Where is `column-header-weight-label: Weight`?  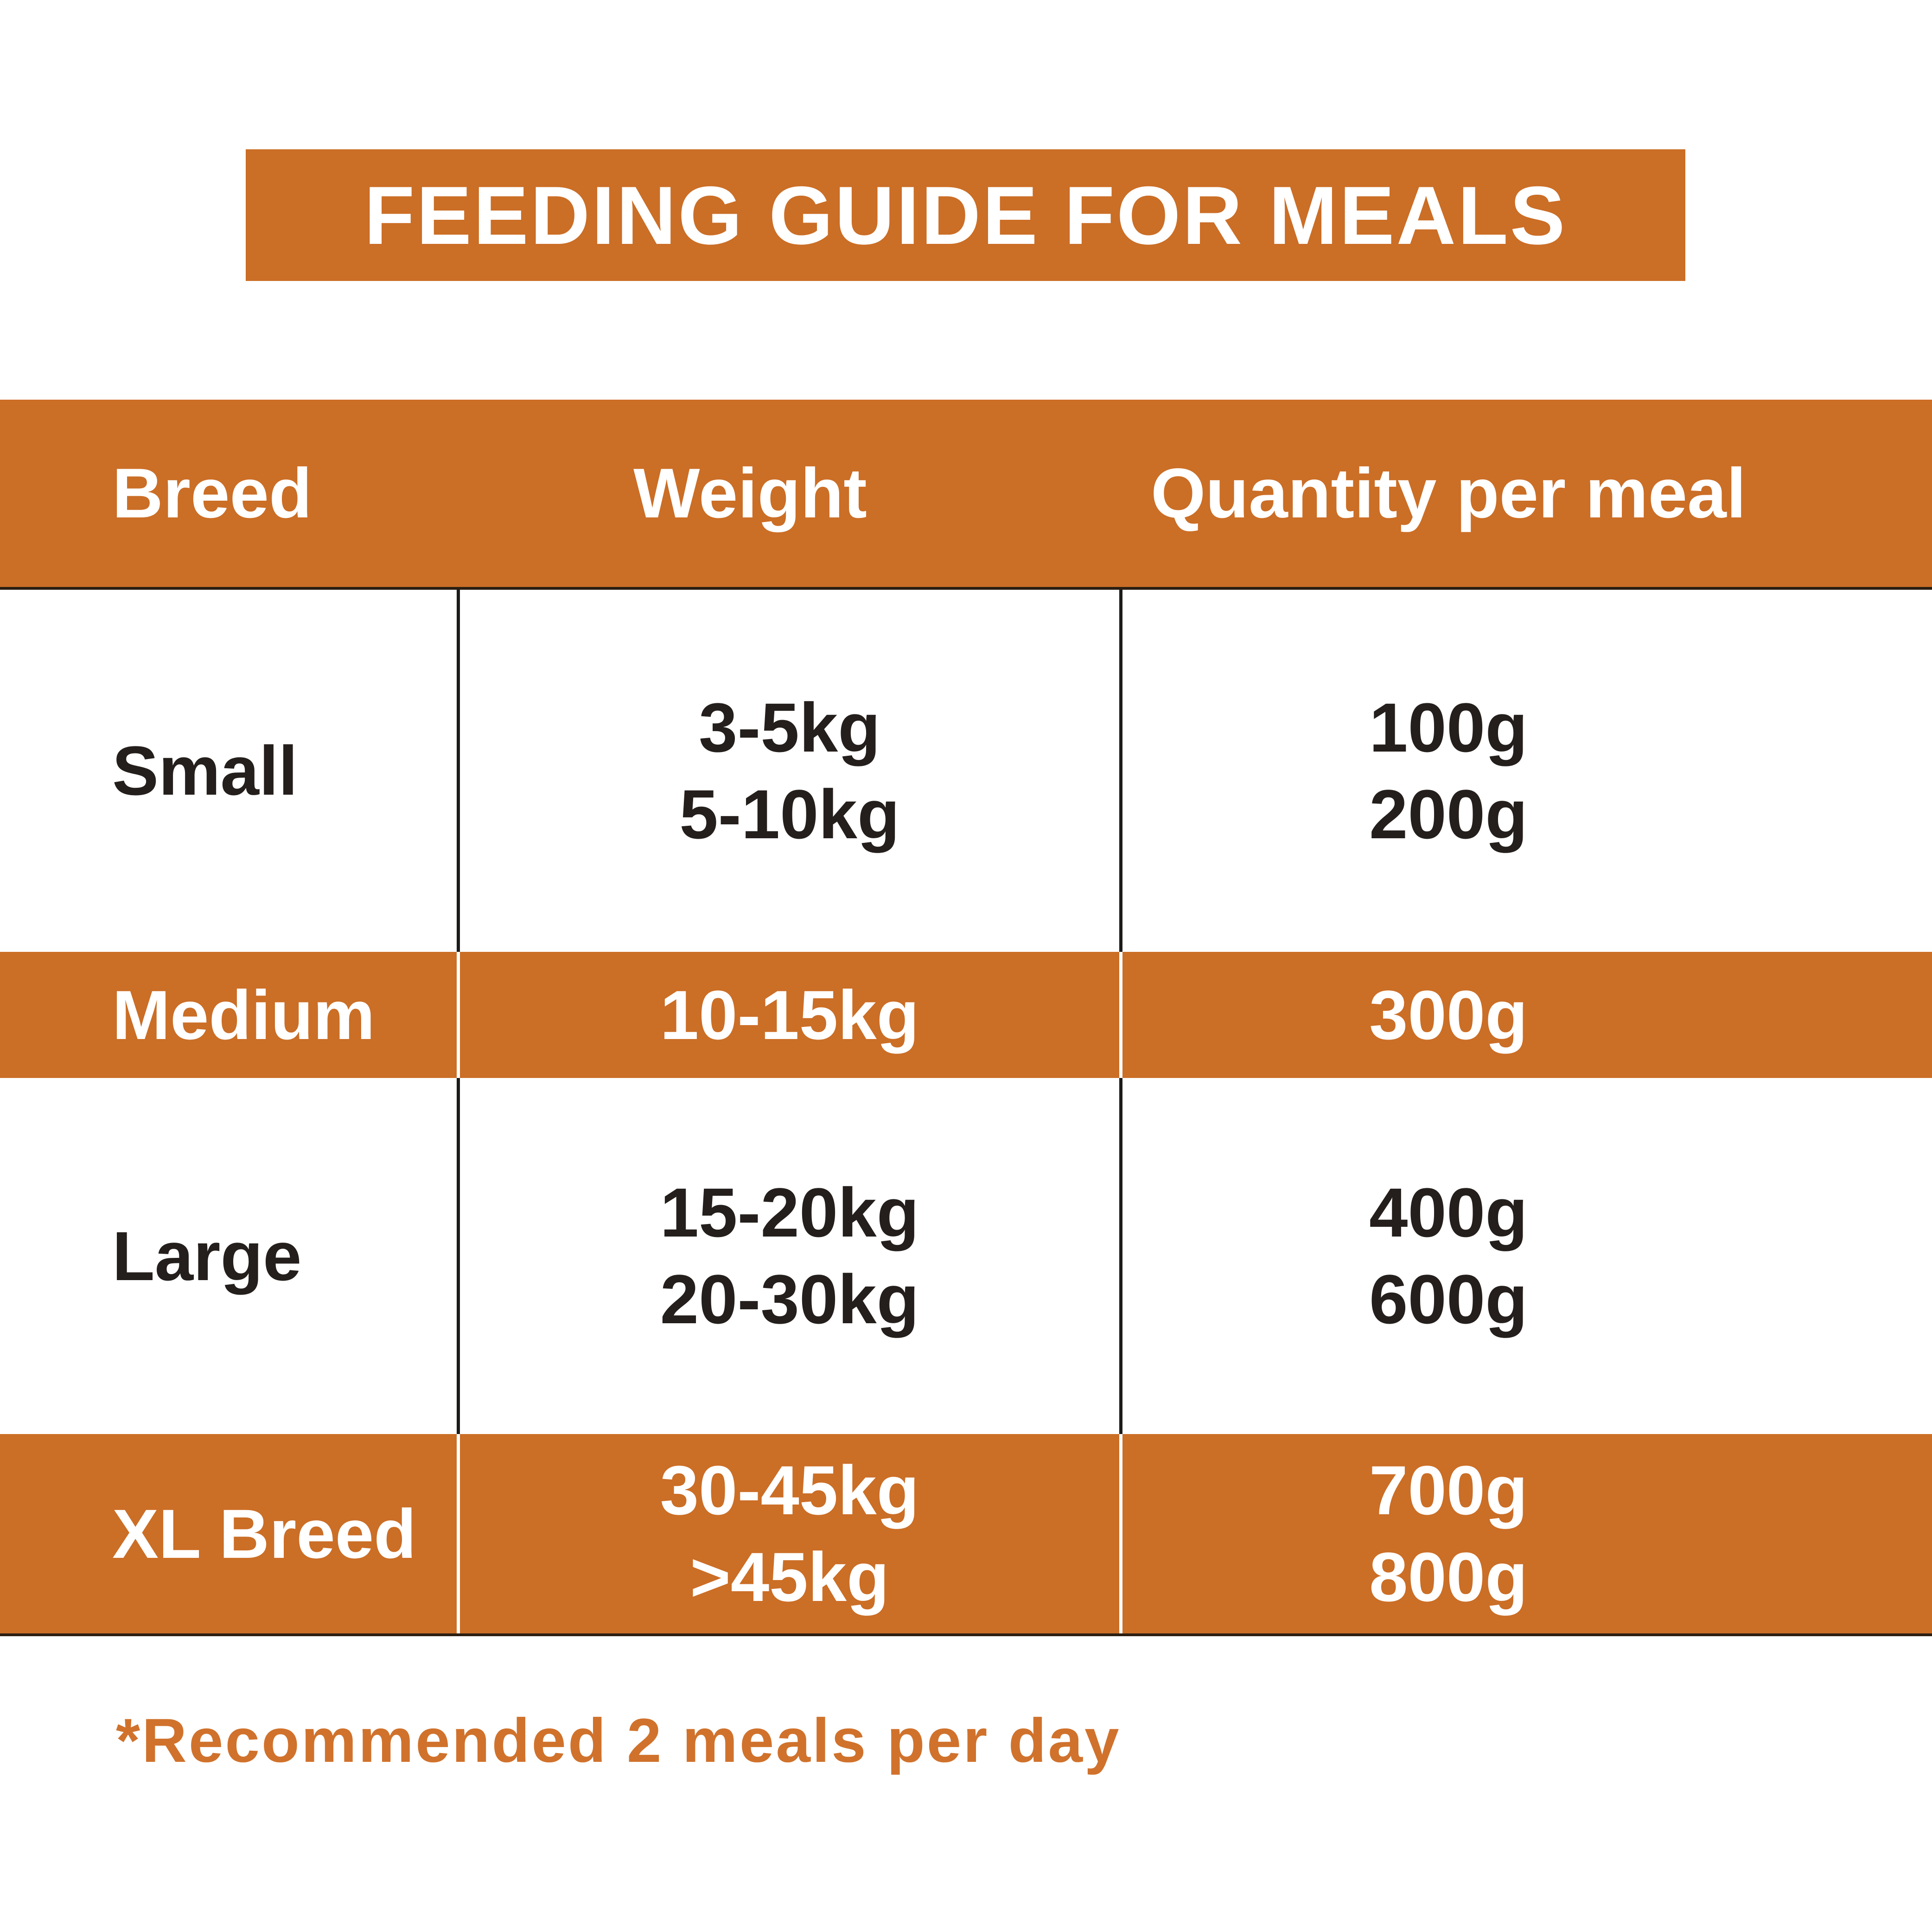
column-header-weight-label: Weight is located at coordinates (750, 493).